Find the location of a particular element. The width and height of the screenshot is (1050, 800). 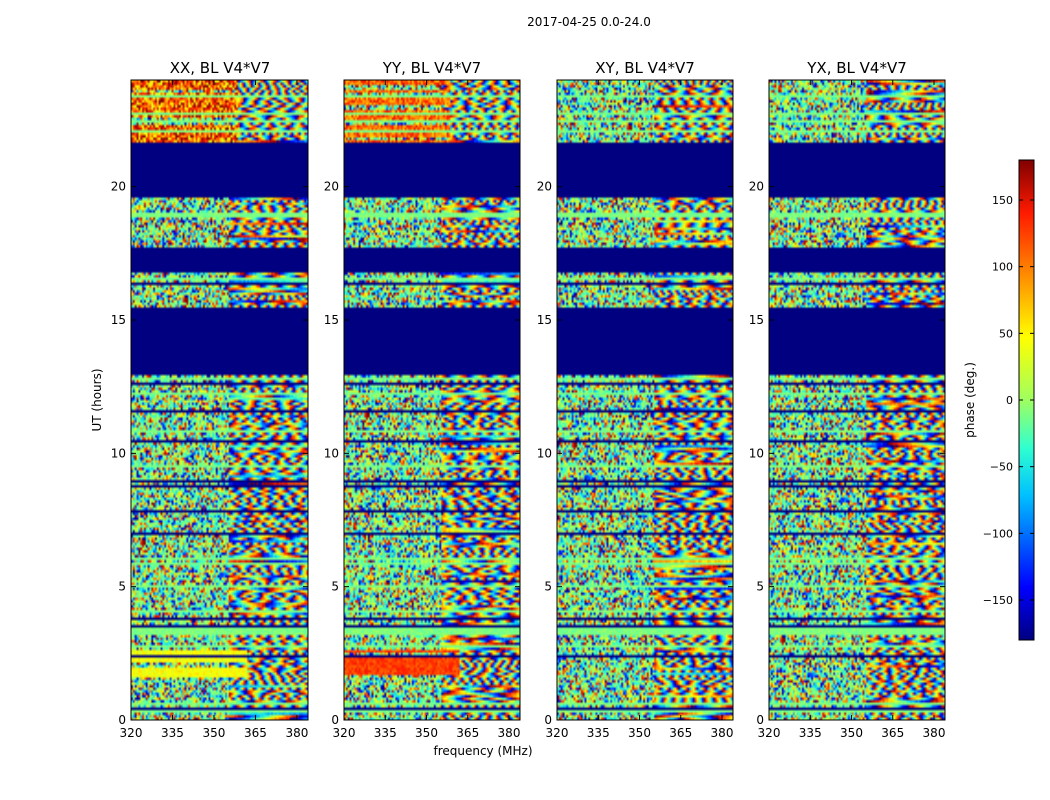

cb-tick-label-6: −150 is located at coordinates (998, 600).